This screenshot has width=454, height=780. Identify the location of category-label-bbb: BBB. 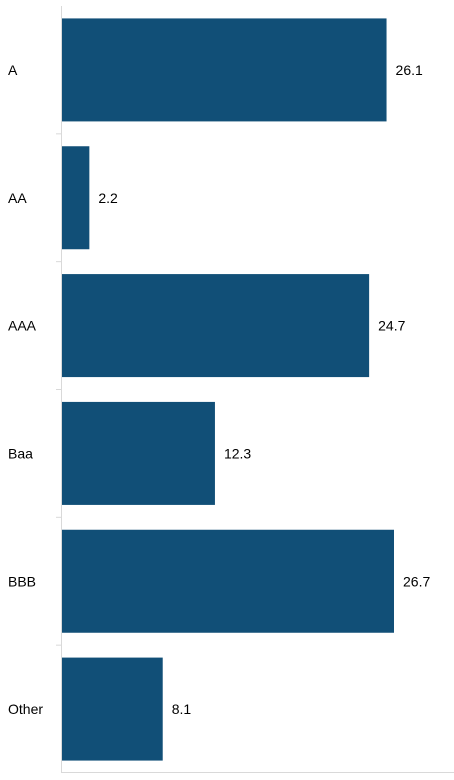
(22, 581).